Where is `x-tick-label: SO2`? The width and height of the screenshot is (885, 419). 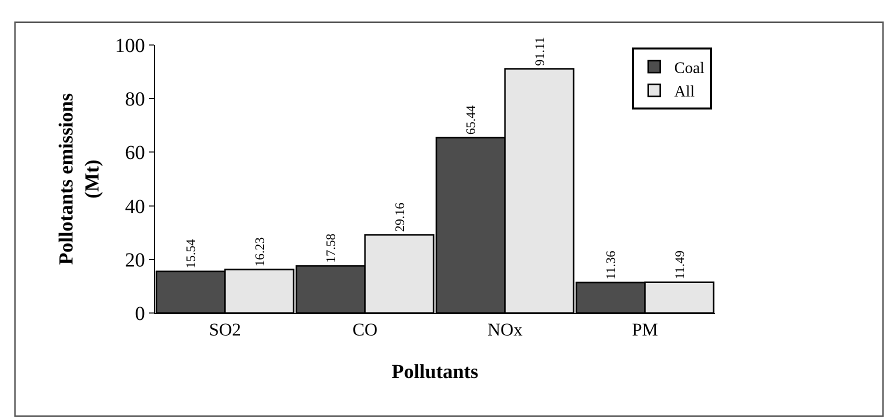
x-tick-label: SO2 is located at coordinates (225, 330).